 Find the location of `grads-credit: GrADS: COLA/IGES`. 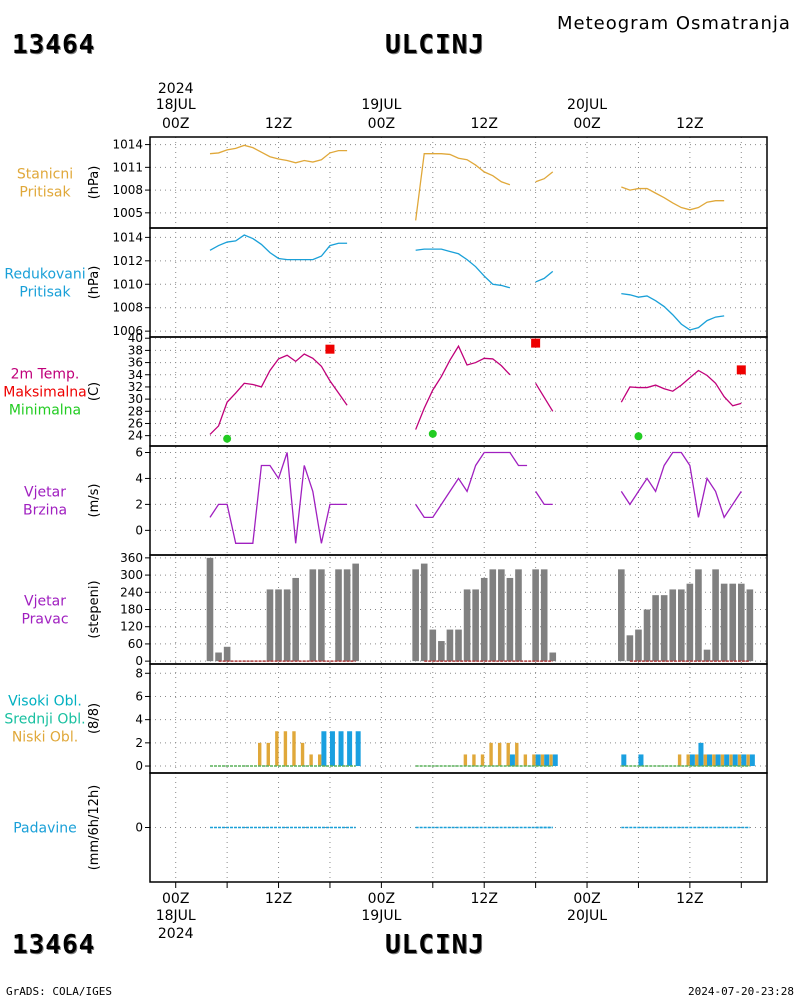

grads-credit: GrADS: COLA/IGES is located at coordinates (59, 991).